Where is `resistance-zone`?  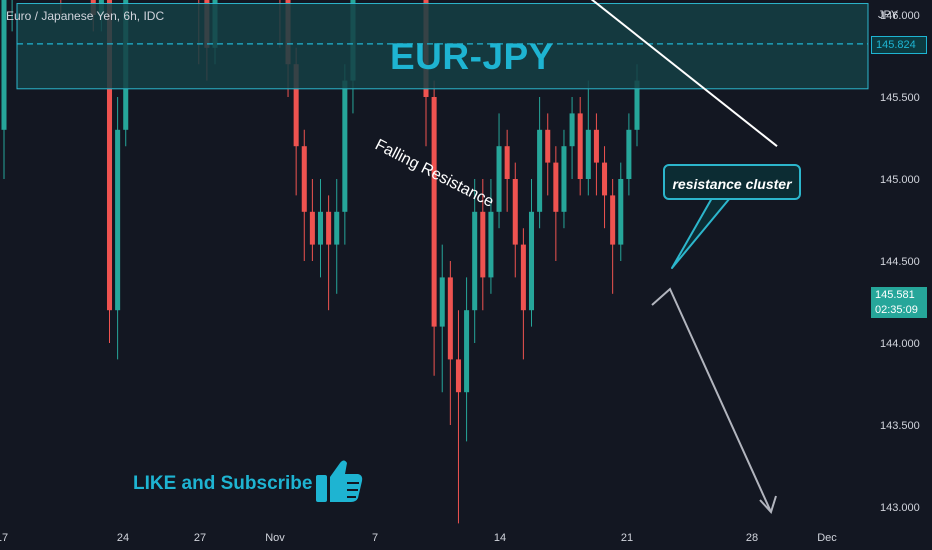 resistance-zone is located at coordinates (442, 46).